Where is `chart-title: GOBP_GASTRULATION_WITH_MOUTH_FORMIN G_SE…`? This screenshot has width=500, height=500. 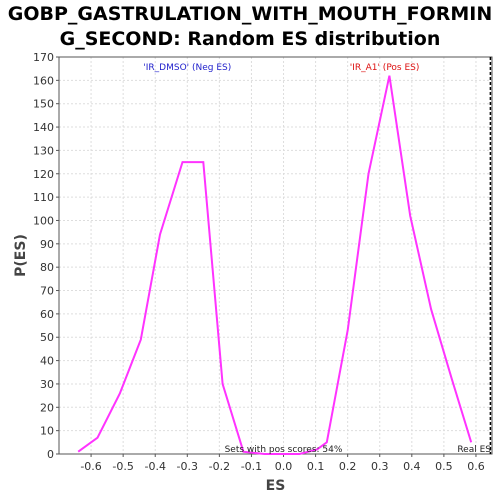
chart-title: GOBP_GASTRULATION_WITH_MOUTH_FORMIN G_SE… is located at coordinates (250, 27).